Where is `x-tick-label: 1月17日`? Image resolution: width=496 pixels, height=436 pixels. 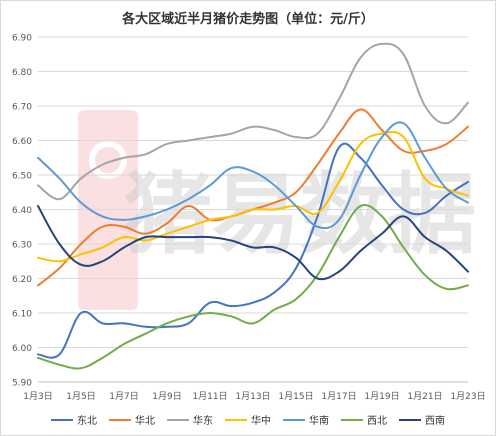
x-tick-label: 1月17日 is located at coordinates (338, 396).